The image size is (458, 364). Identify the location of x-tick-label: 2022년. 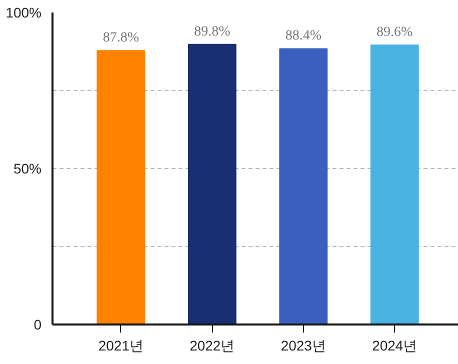
(212, 346).